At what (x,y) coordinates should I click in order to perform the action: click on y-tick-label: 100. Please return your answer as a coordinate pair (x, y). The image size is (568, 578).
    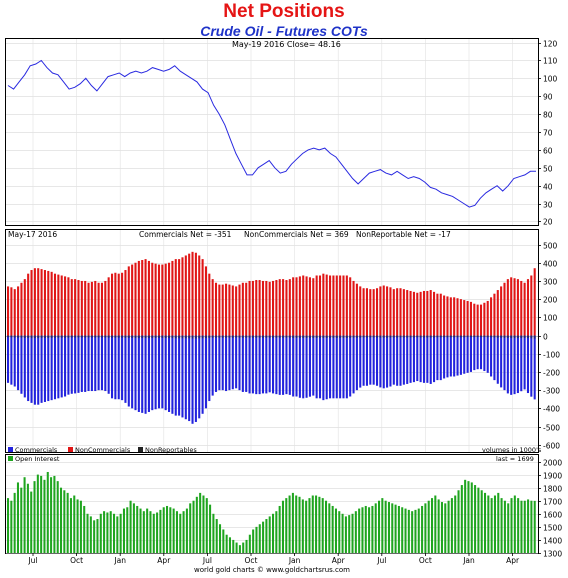
    Looking at the image, I should click on (550, 318).